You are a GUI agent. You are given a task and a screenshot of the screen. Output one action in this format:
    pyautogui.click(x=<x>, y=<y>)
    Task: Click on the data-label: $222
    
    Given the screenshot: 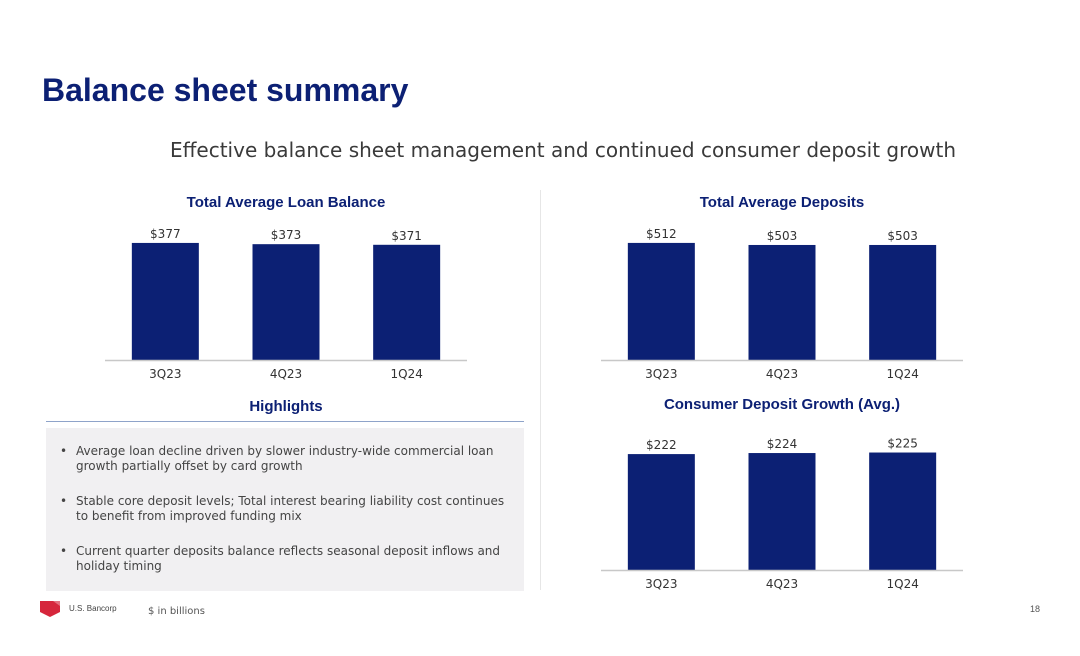 What is the action you would take?
    pyautogui.click(x=661, y=445)
    